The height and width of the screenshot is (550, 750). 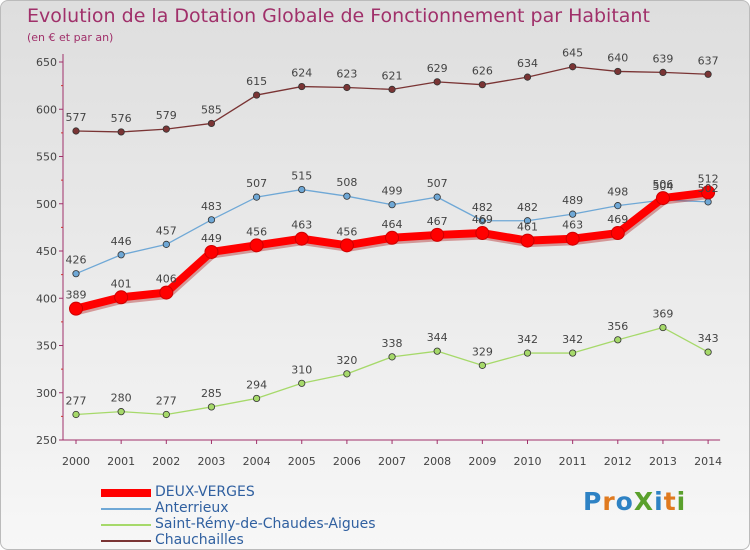 What do you see at coordinates (126, 541) in the screenshot?
I see `legend-swatch` at bounding box center [126, 541].